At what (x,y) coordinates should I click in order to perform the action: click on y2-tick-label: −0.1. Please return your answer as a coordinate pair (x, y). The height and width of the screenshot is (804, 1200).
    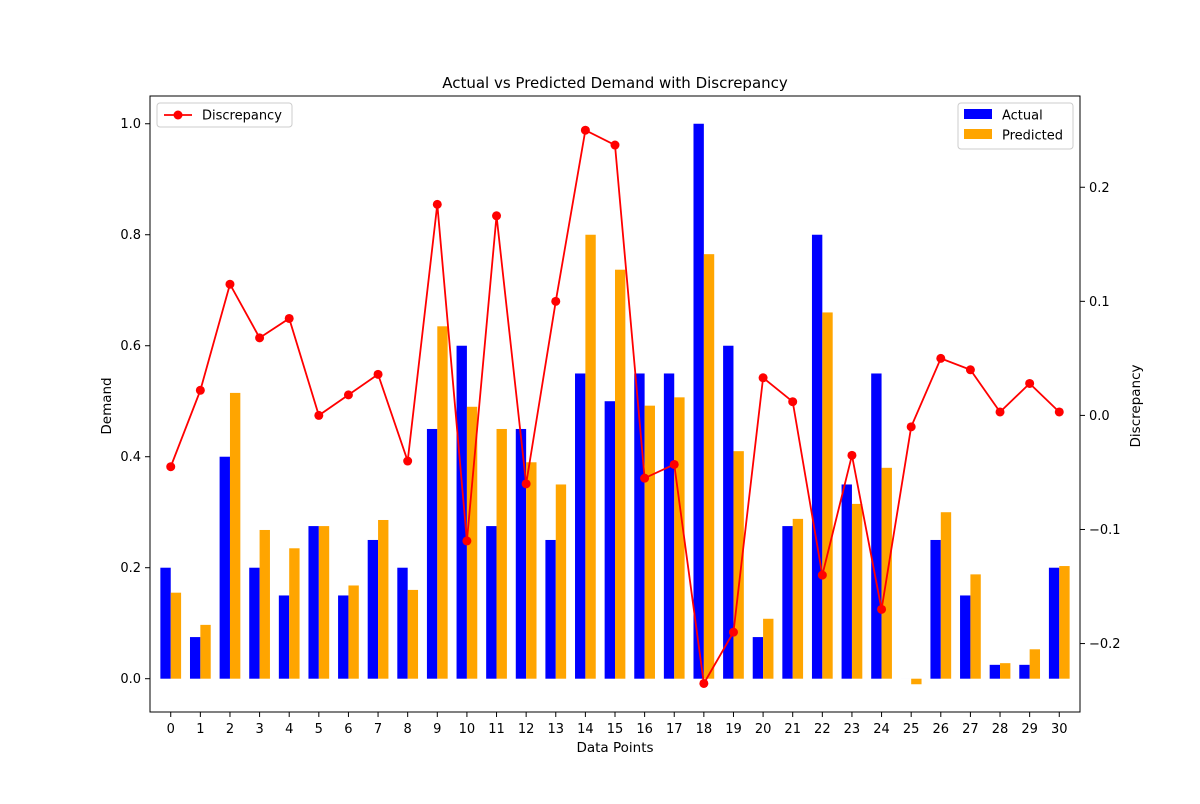
    Looking at the image, I should click on (1105, 530).